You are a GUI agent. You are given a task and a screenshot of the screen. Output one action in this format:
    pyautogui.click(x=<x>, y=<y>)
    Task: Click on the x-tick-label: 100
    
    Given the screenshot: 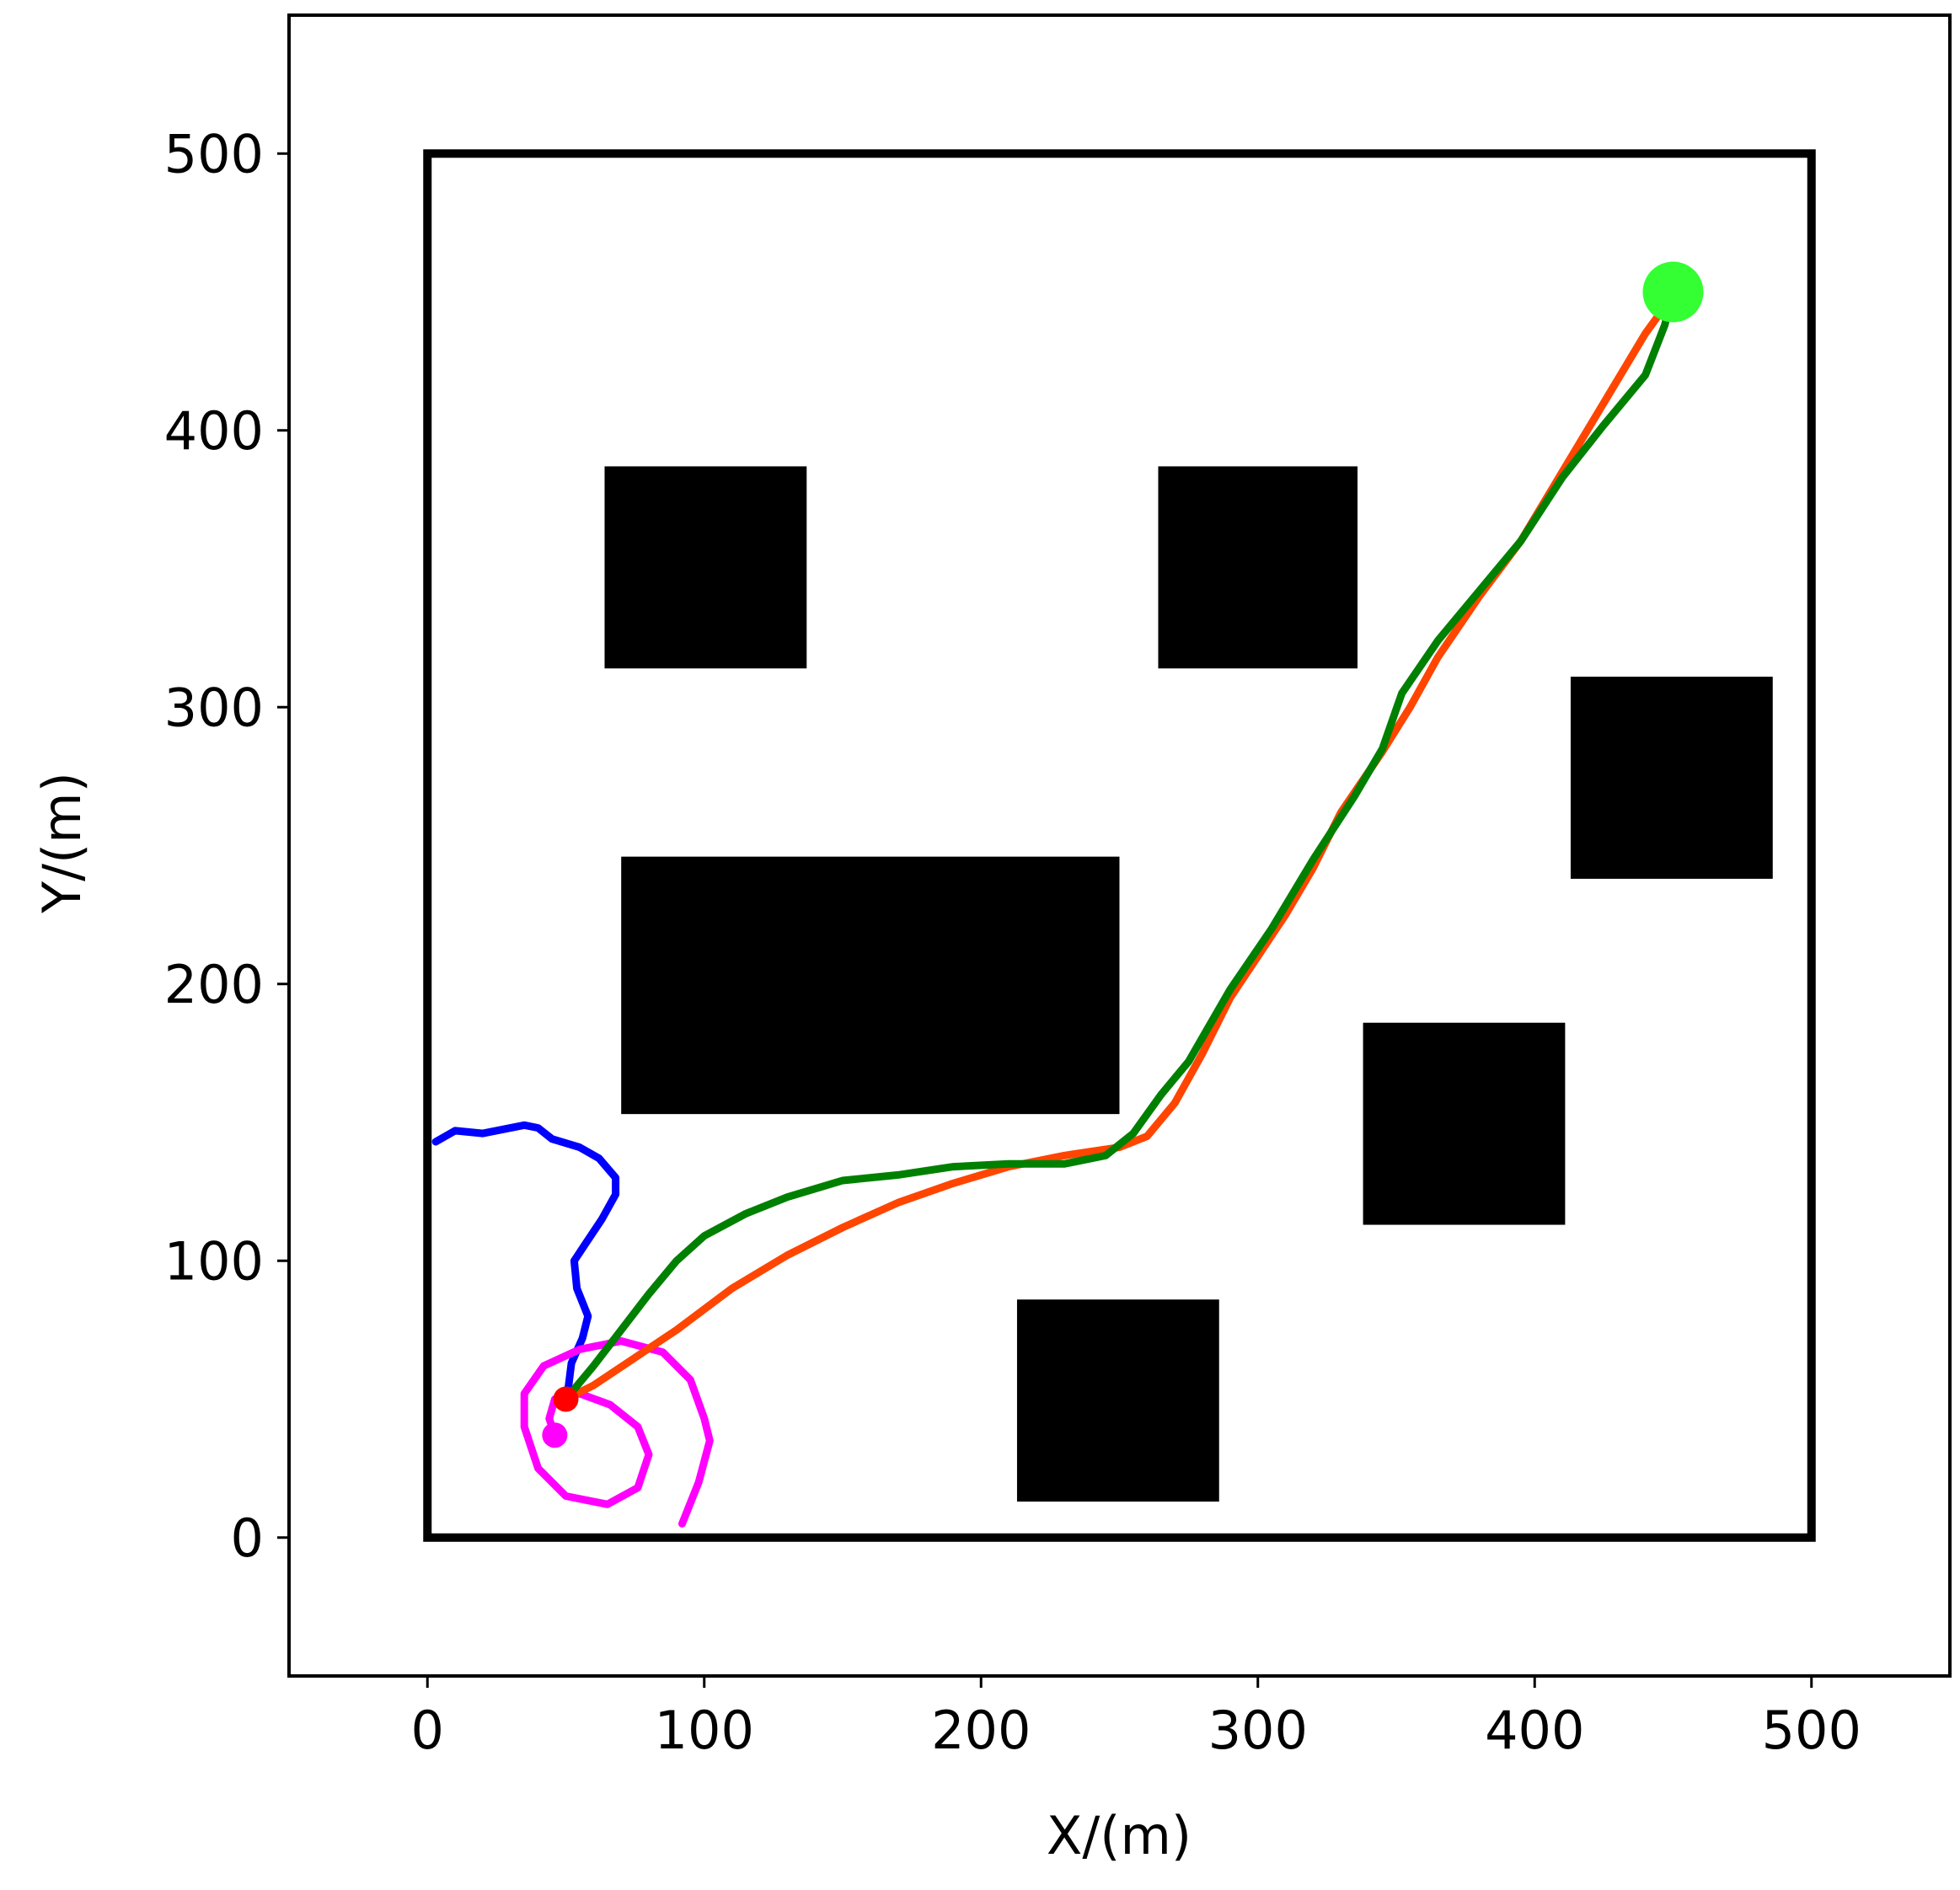 What is the action you would take?
    pyautogui.click(x=704, y=1730)
    